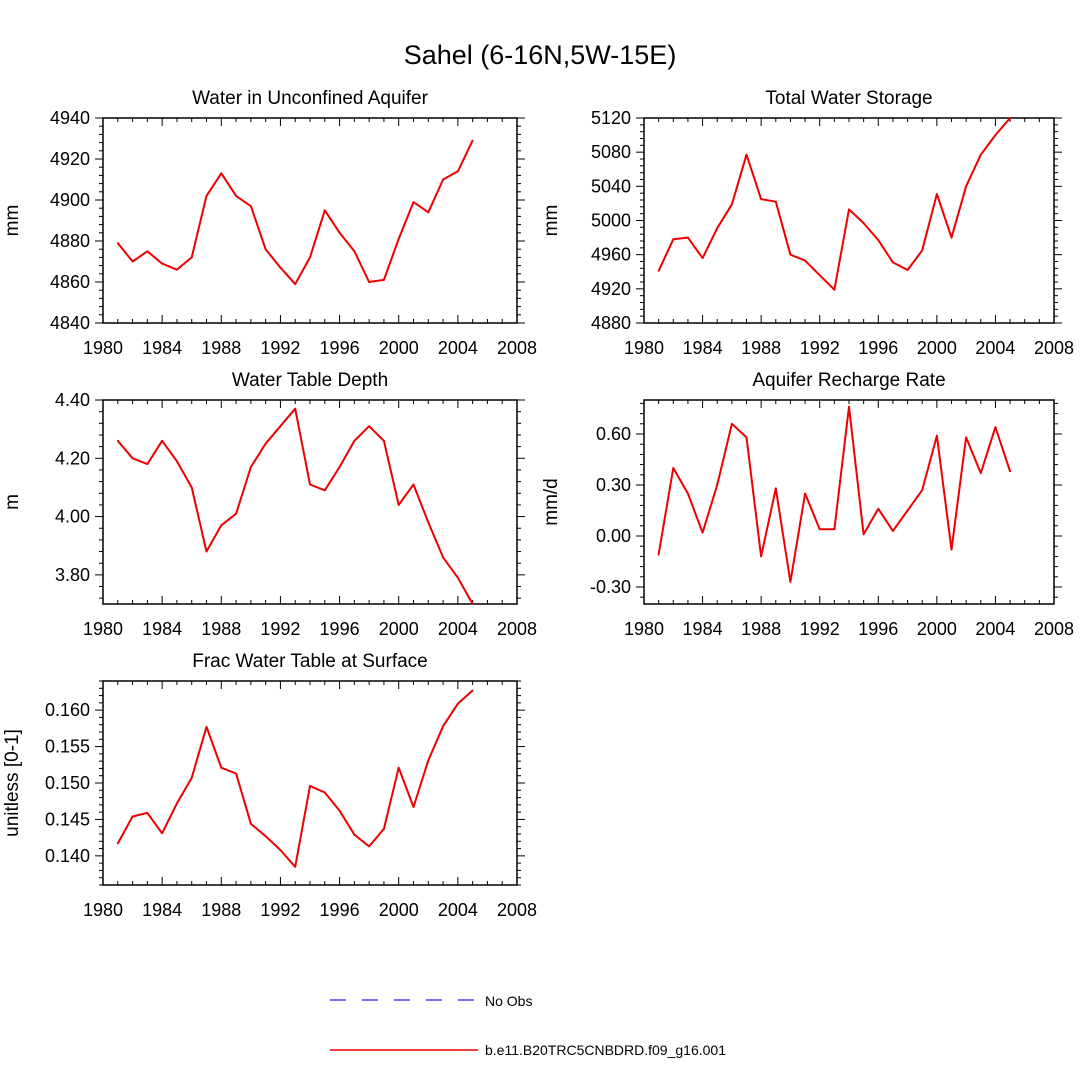 This screenshot has width=1080, height=1080. Describe the element at coordinates (613, 536) in the screenshot. I see `y-tick-label: 0.00` at that location.